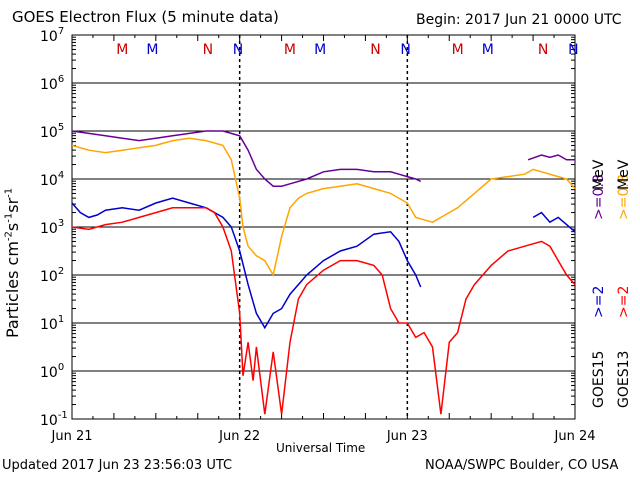 The width and height of the screenshot is (640, 480). I want to click on y-tick-exp: 0, so click(61, 367).